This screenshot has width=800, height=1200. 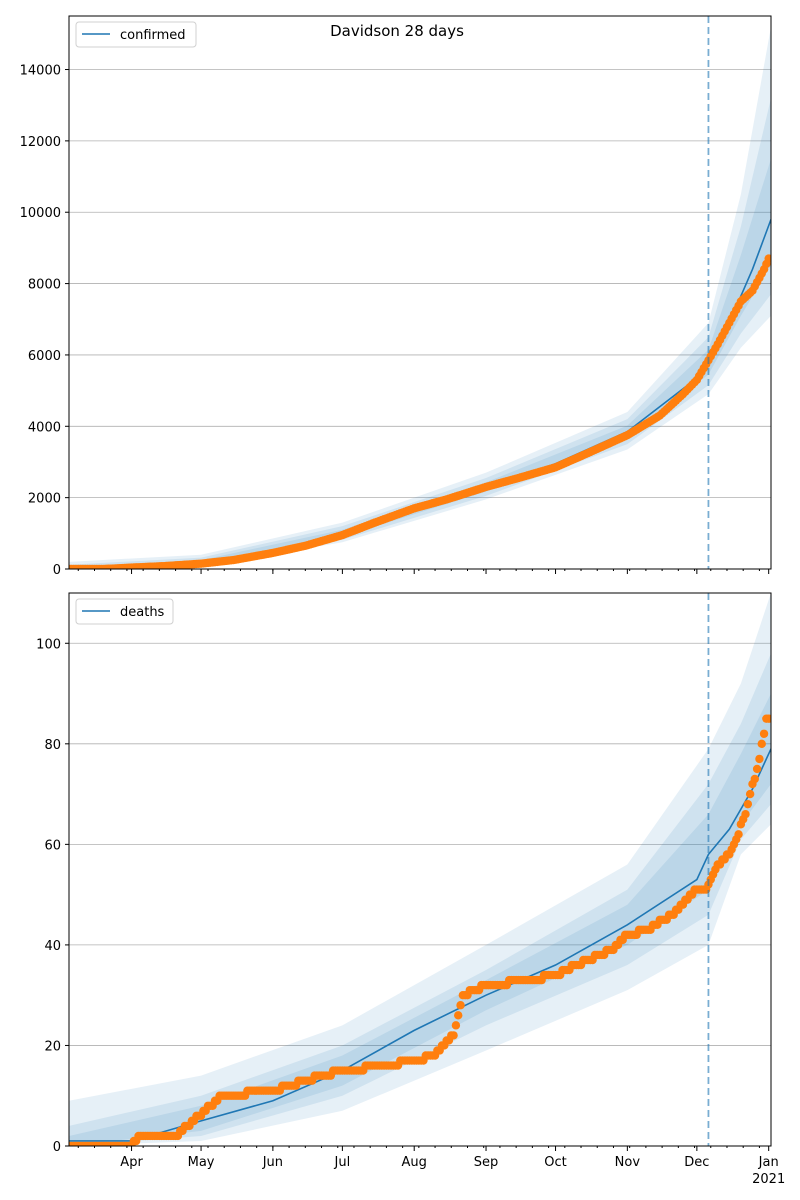 I want to click on y-tick-label: 12000, so click(x=40, y=142).